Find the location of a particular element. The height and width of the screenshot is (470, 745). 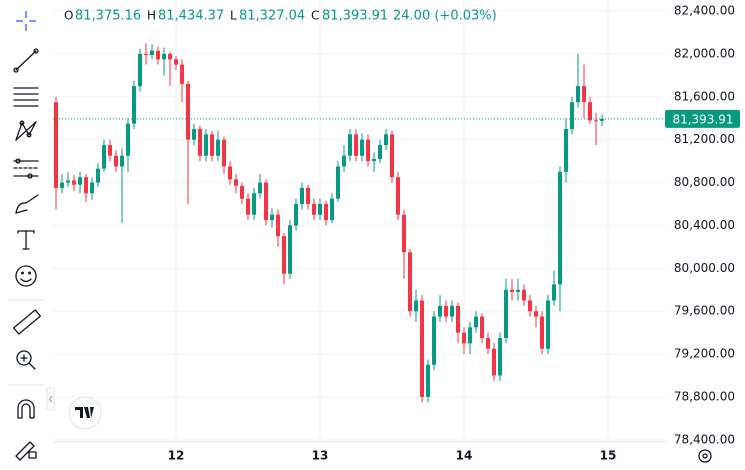

legend-change: 24.00 (+0.03%) is located at coordinates (445, 16).